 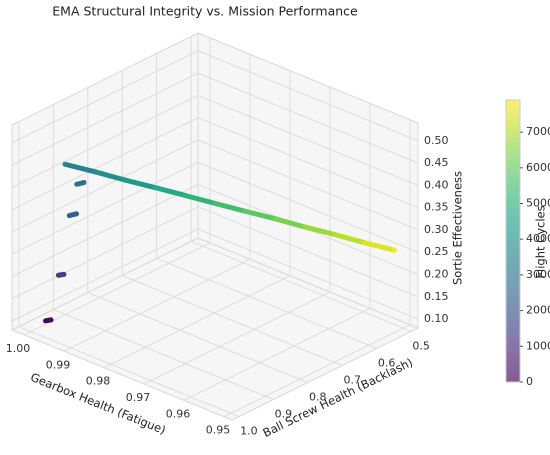 What do you see at coordinates (538, 238) in the screenshot?
I see `colorbar-tick-label: 4000` at bounding box center [538, 238].